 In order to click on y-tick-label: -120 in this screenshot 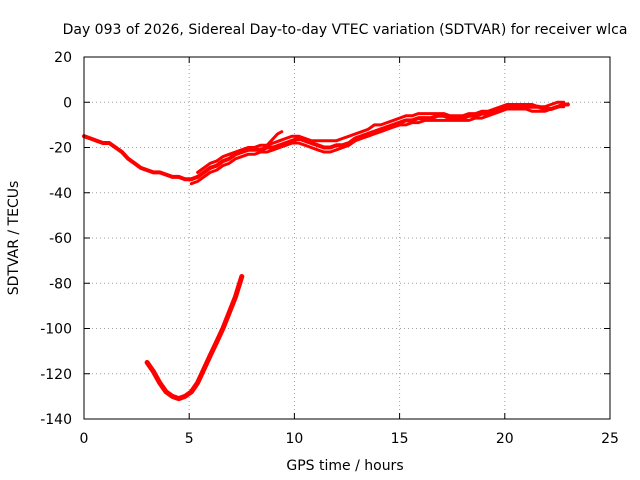, I will do `click(56, 375)`.